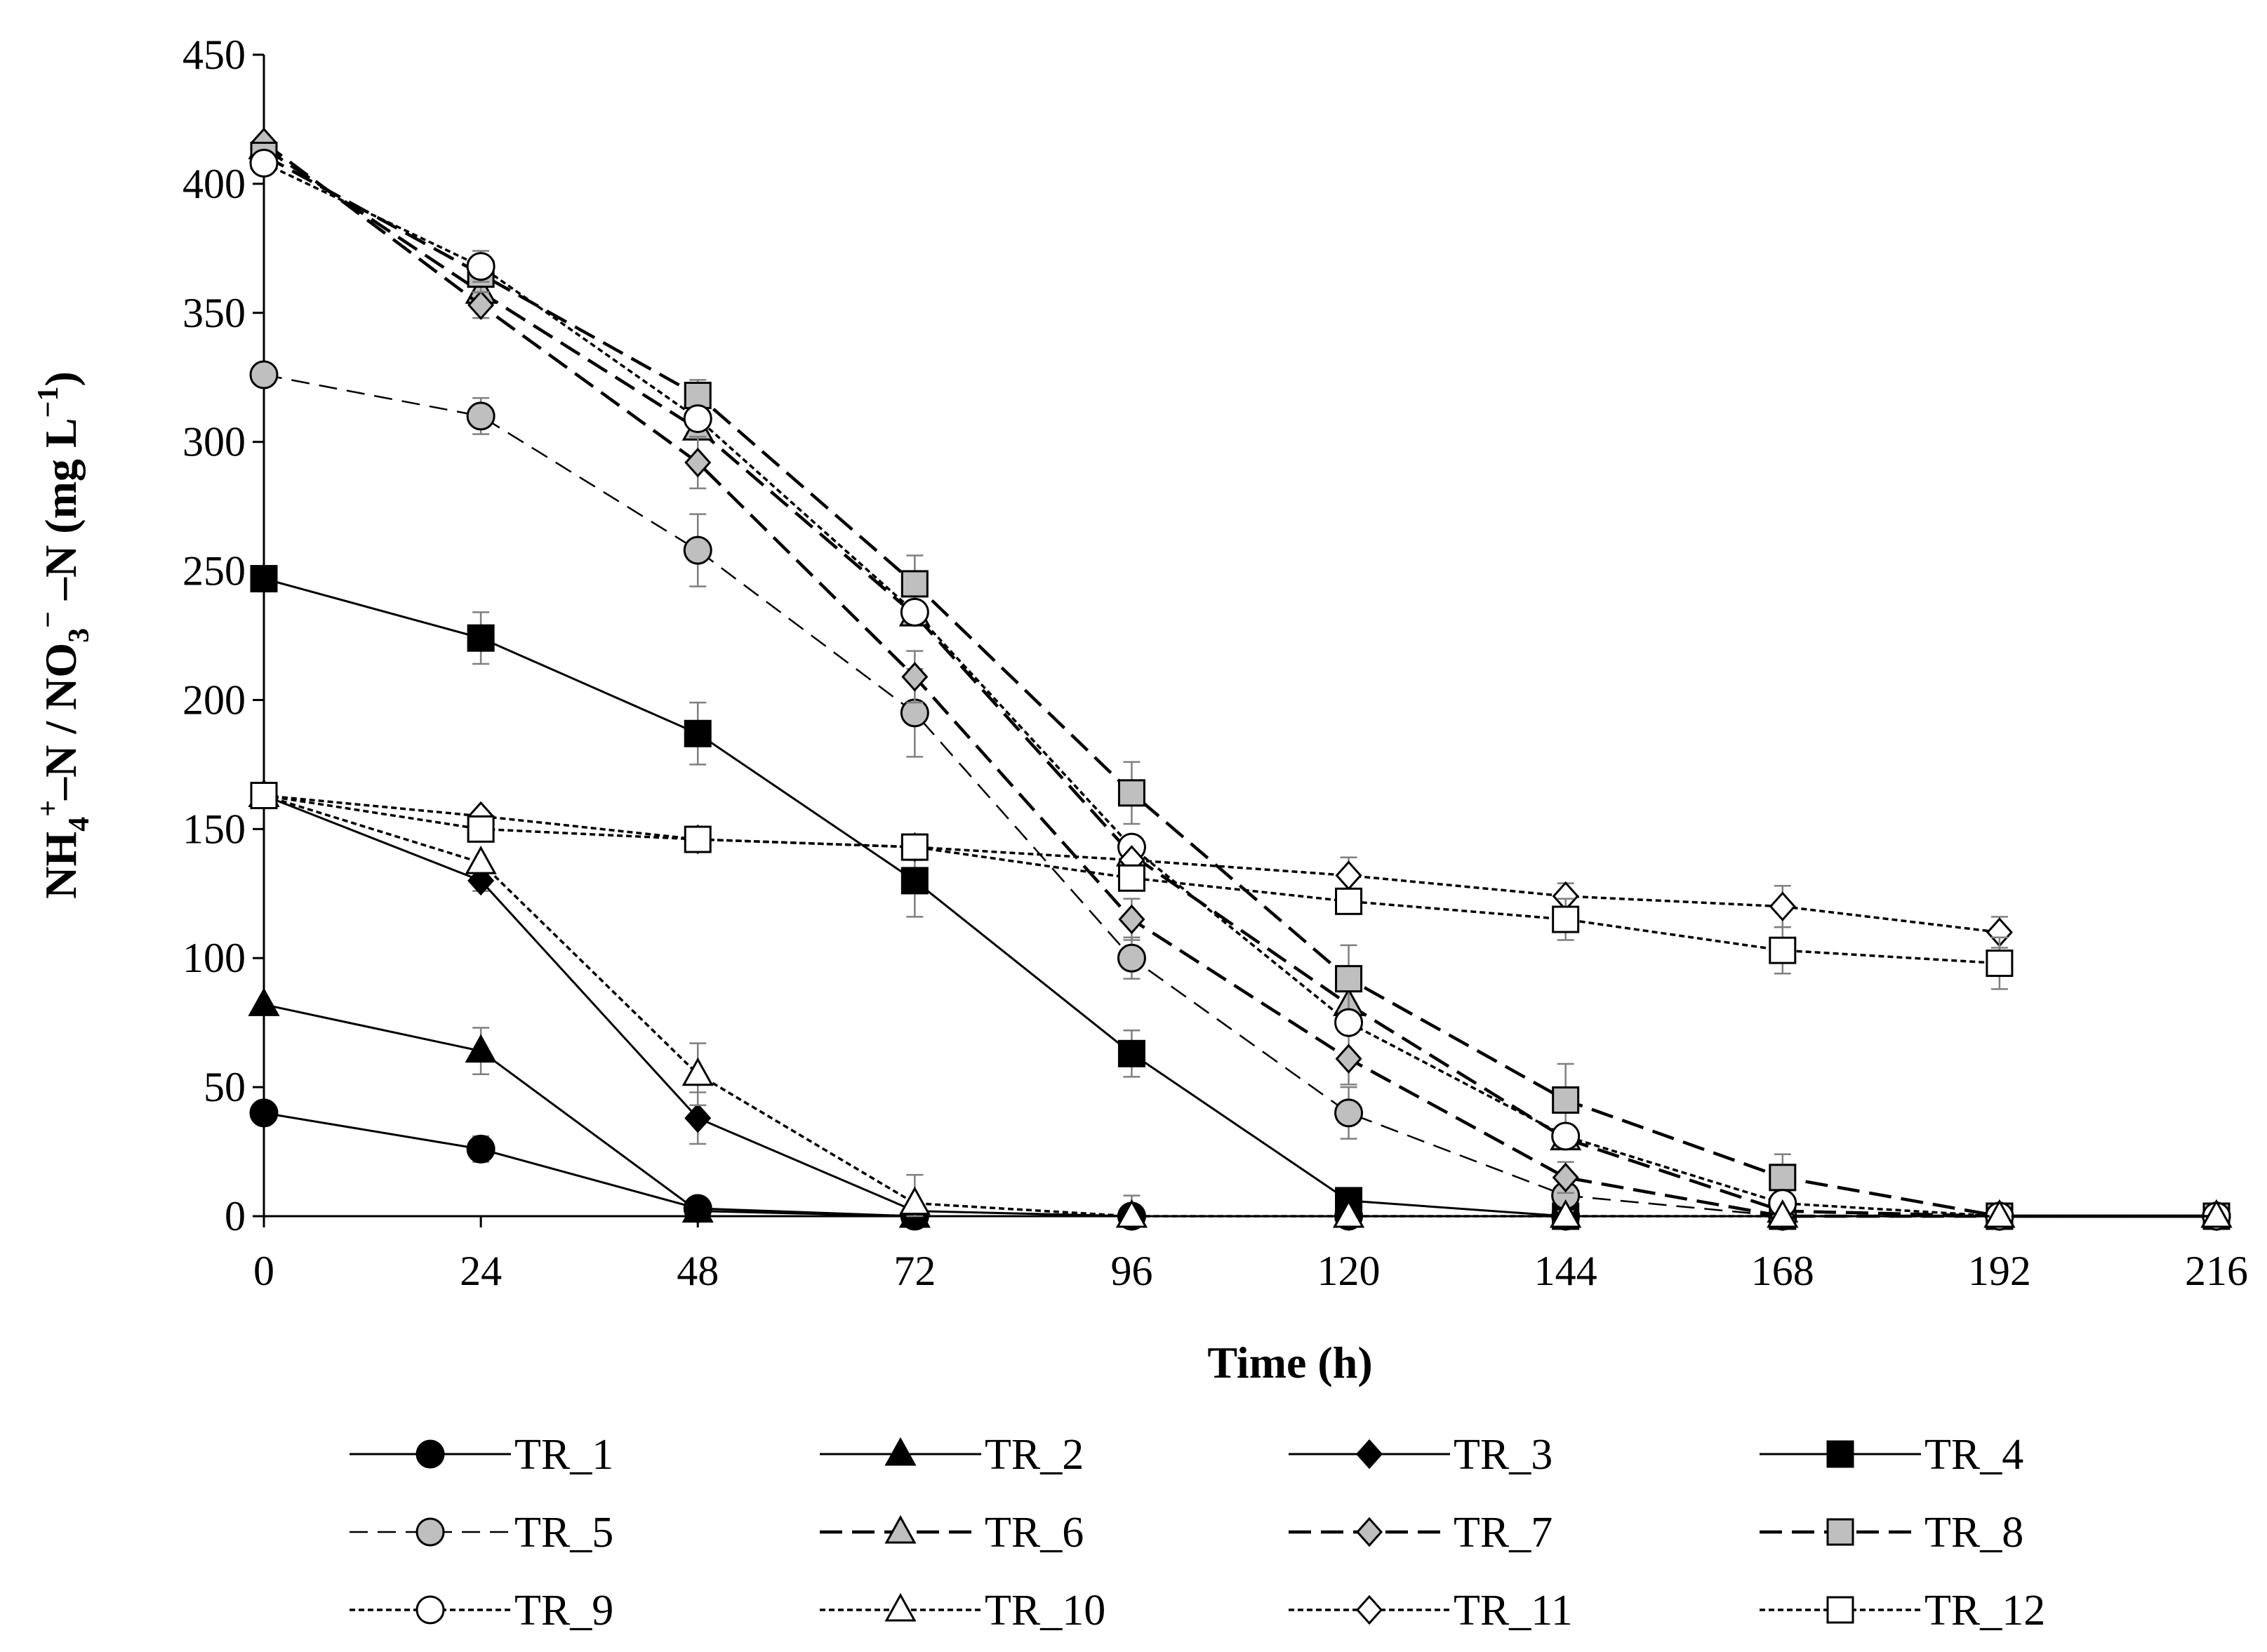 The height and width of the screenshot is (1652, 2267). Describe the element at coordinates (1503, 1533) in the screenshot. I see `legend-label: TR_7` at that location.